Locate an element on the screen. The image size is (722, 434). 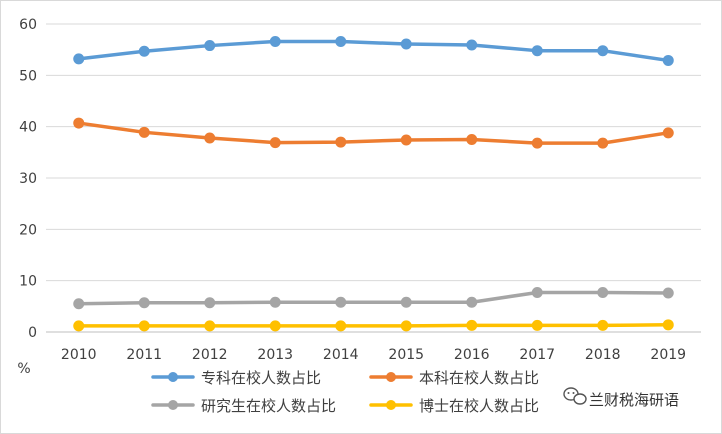
y-axis-ticks: 0 10 20 30 40 50 60 is located at coordinates (28, 179).